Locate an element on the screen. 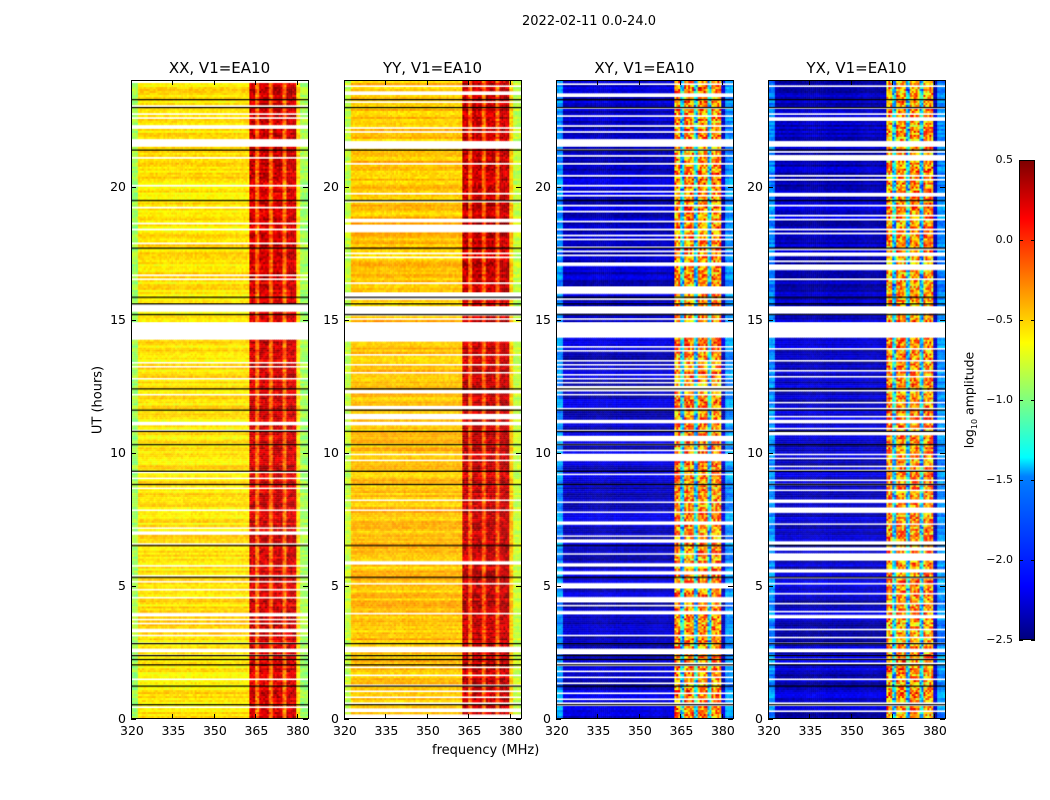 This screenshot has height=800, width=1050. panel-title-0: XX, V1=EA10 is located at coordinates (219, 68).